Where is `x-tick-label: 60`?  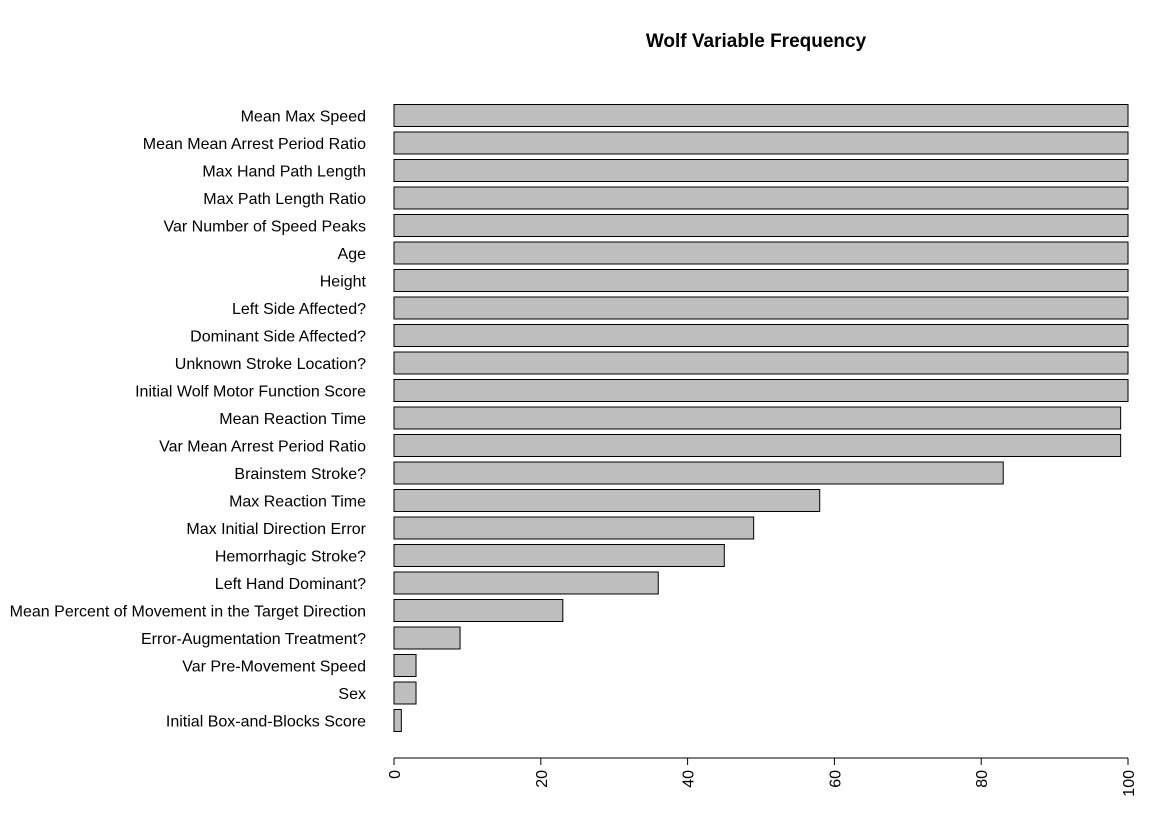
x-tick-label: 60 is located at coordinates (835, 779).